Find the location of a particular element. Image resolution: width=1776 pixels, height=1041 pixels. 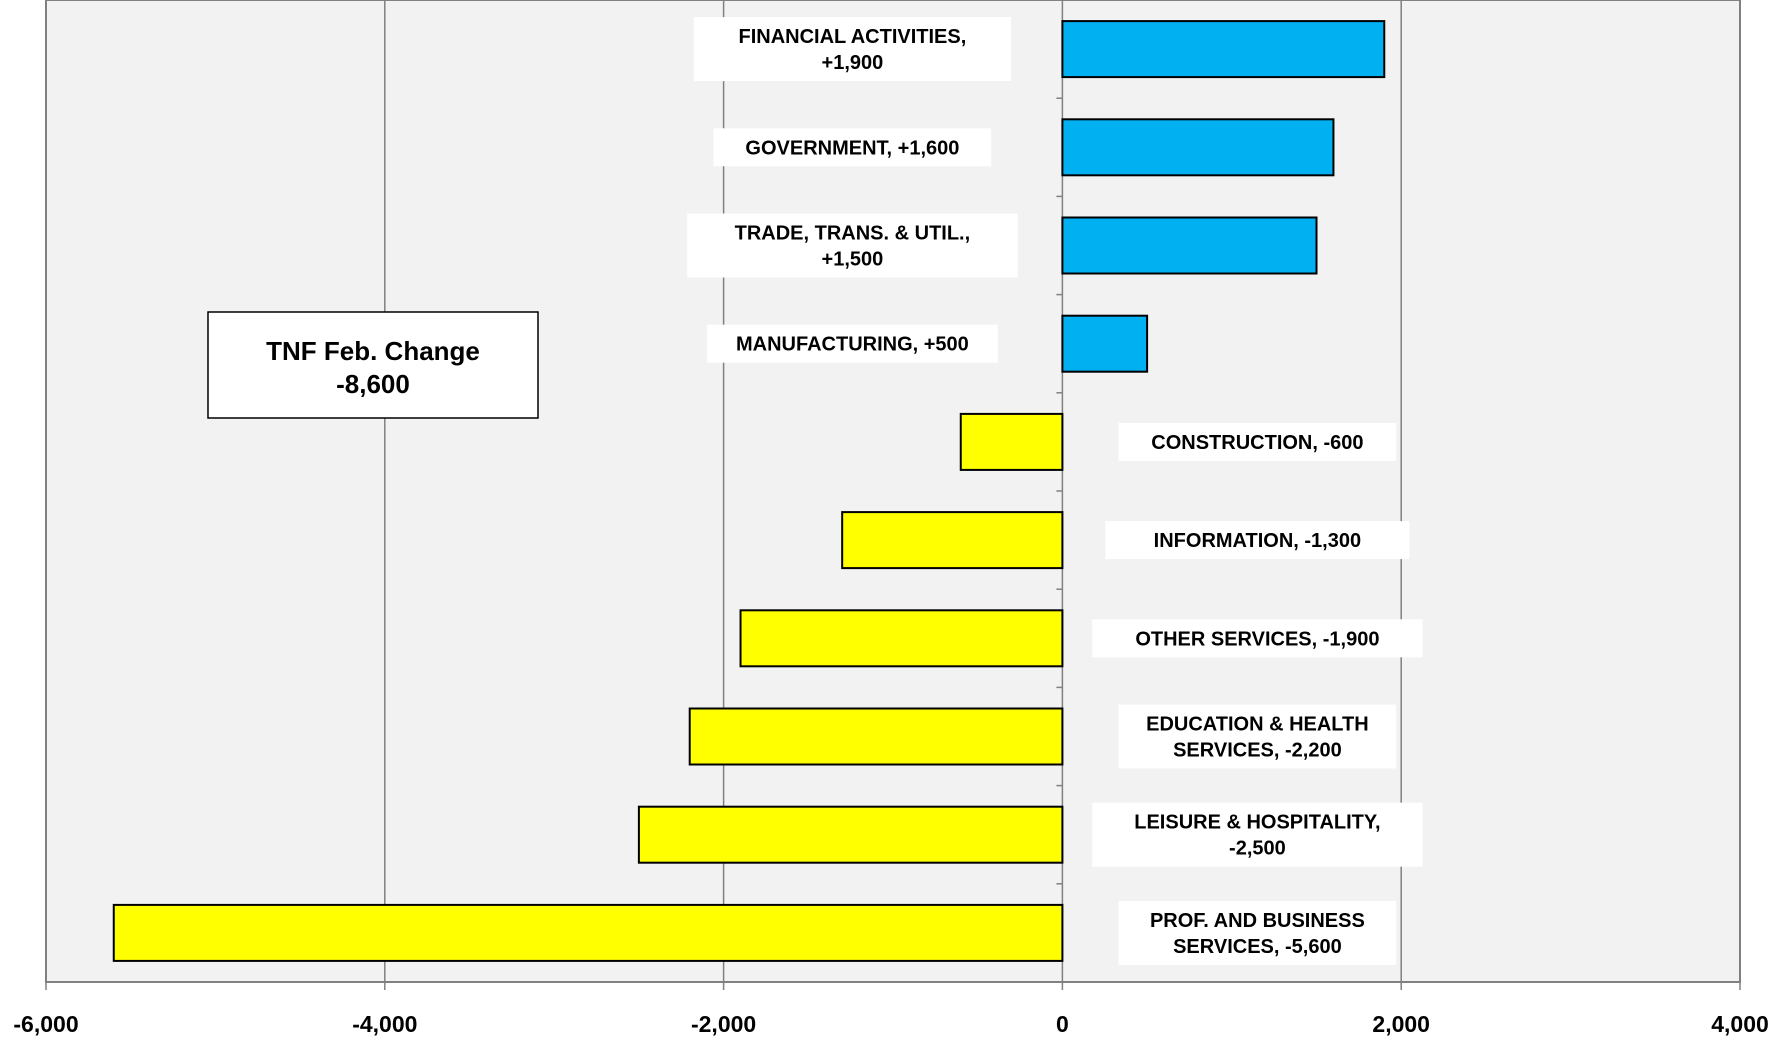

bar-label: TRADE, TRANS. & UTIL., is located at coordinates (853, 234).